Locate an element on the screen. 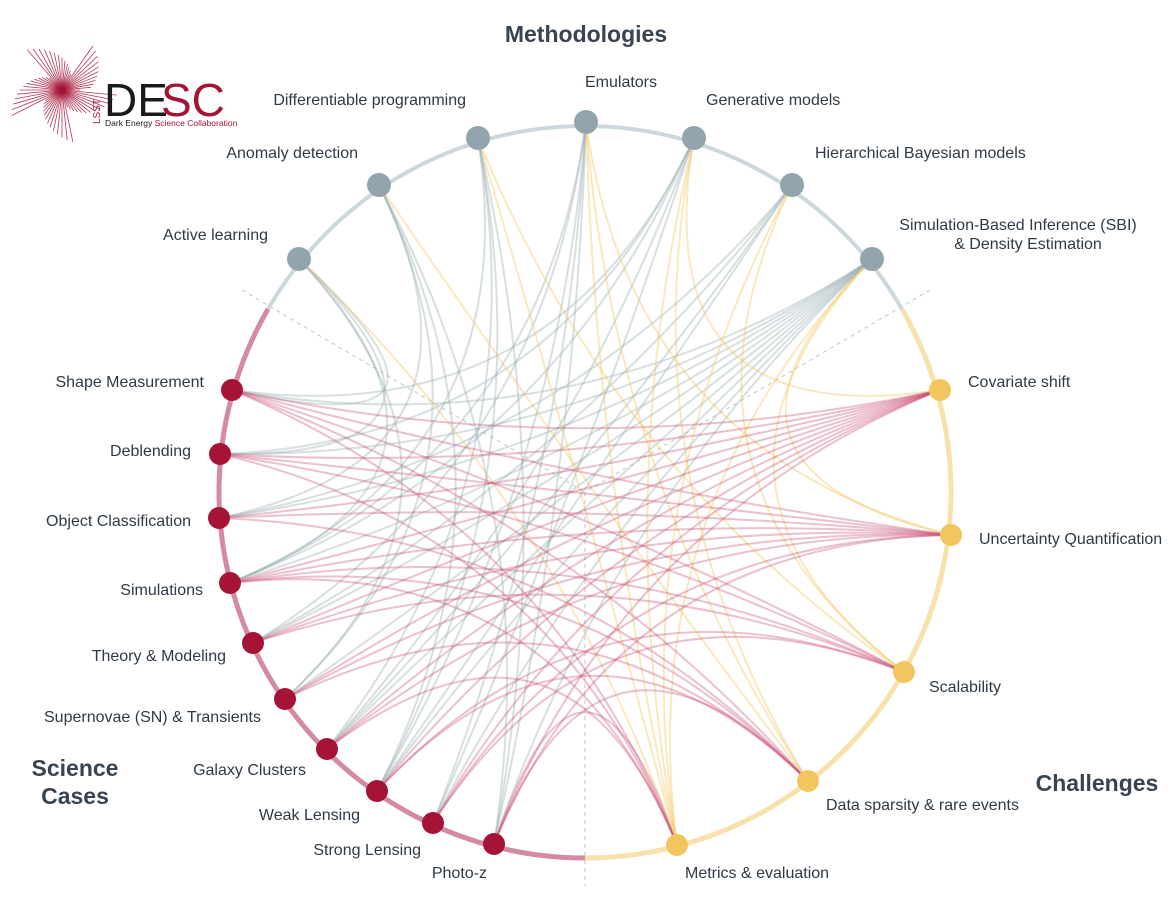  science-label: Galaxy Clusters is located at coordinates (249, 770).